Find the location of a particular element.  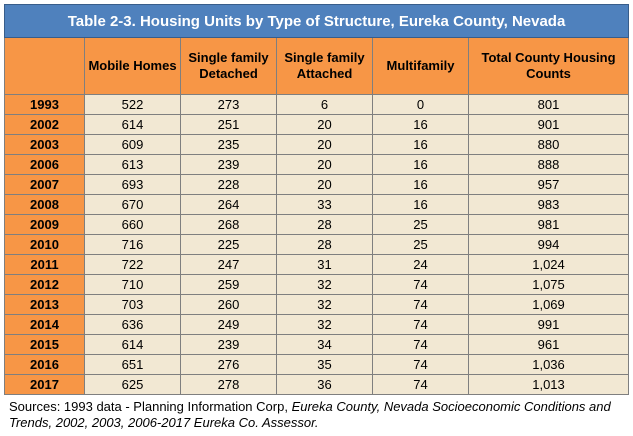

header-multifamily: Multifamily is located at coordinates (420, 66).